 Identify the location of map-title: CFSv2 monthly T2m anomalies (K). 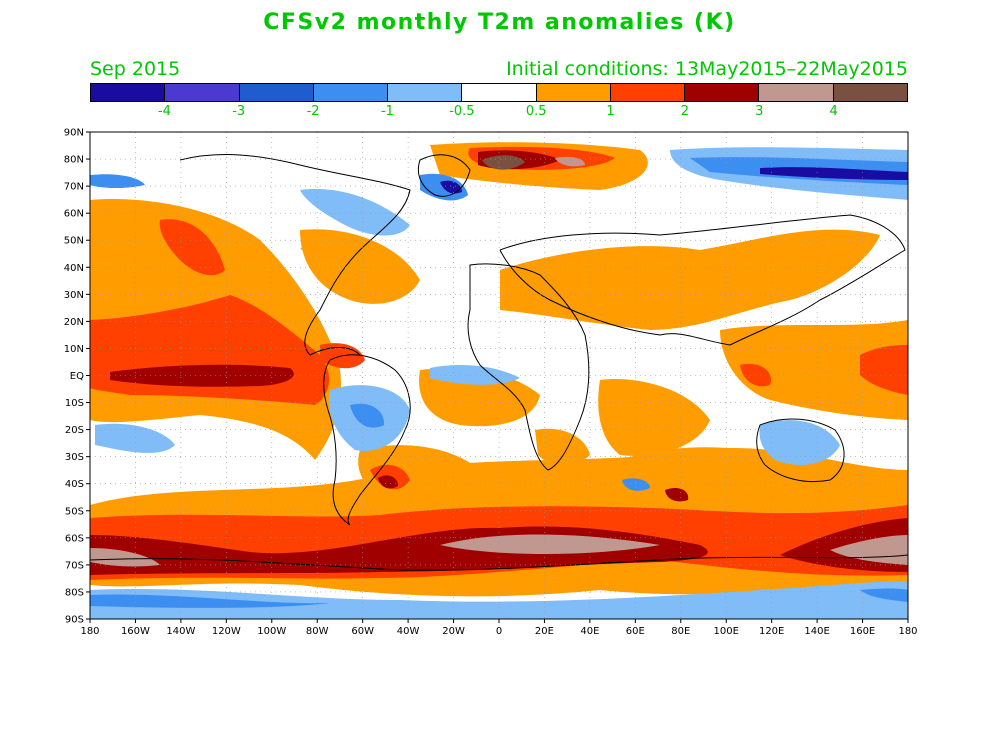
(499, 22).